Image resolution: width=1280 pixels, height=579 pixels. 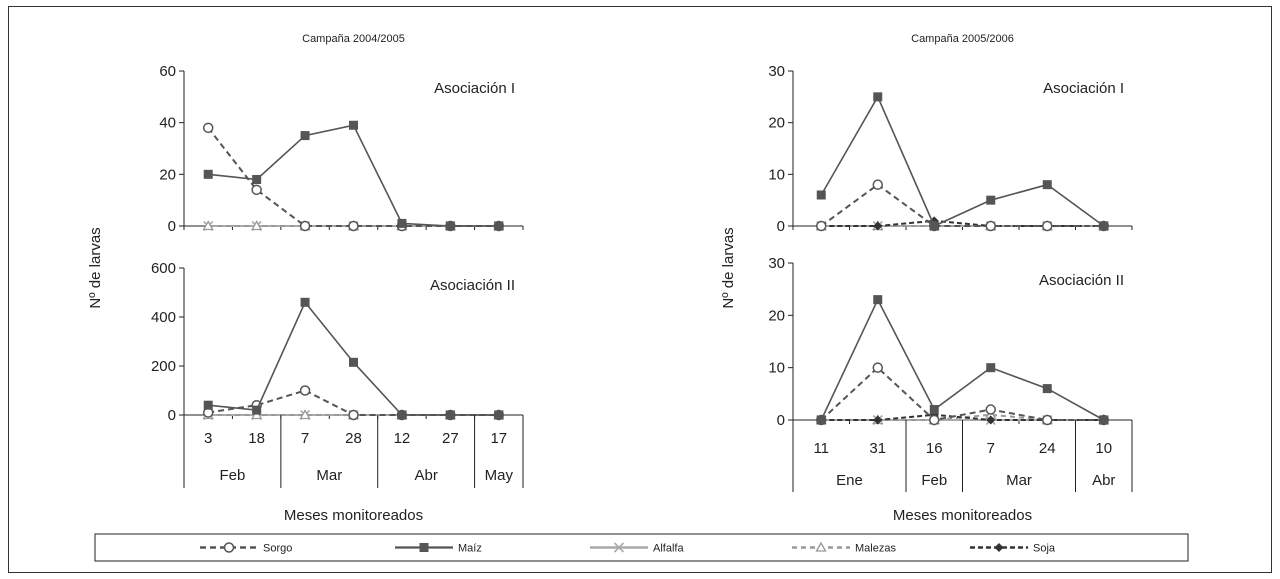 What do you see at coordinates (95, 267) in the screenshot?
I see `y-axis-label: Nº de larvas` at bounding box center [95, 267].